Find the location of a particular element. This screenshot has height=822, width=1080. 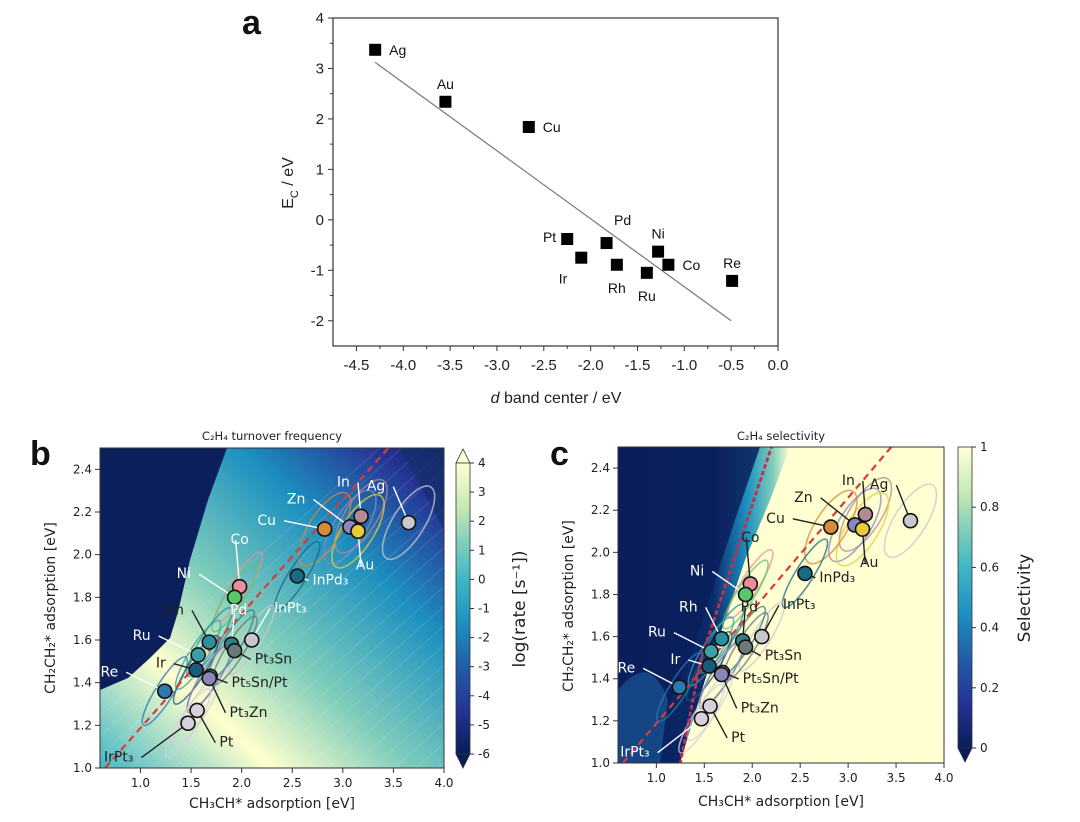

panel-a-y-tick-label: 0 is located at coordinates (320, 220).